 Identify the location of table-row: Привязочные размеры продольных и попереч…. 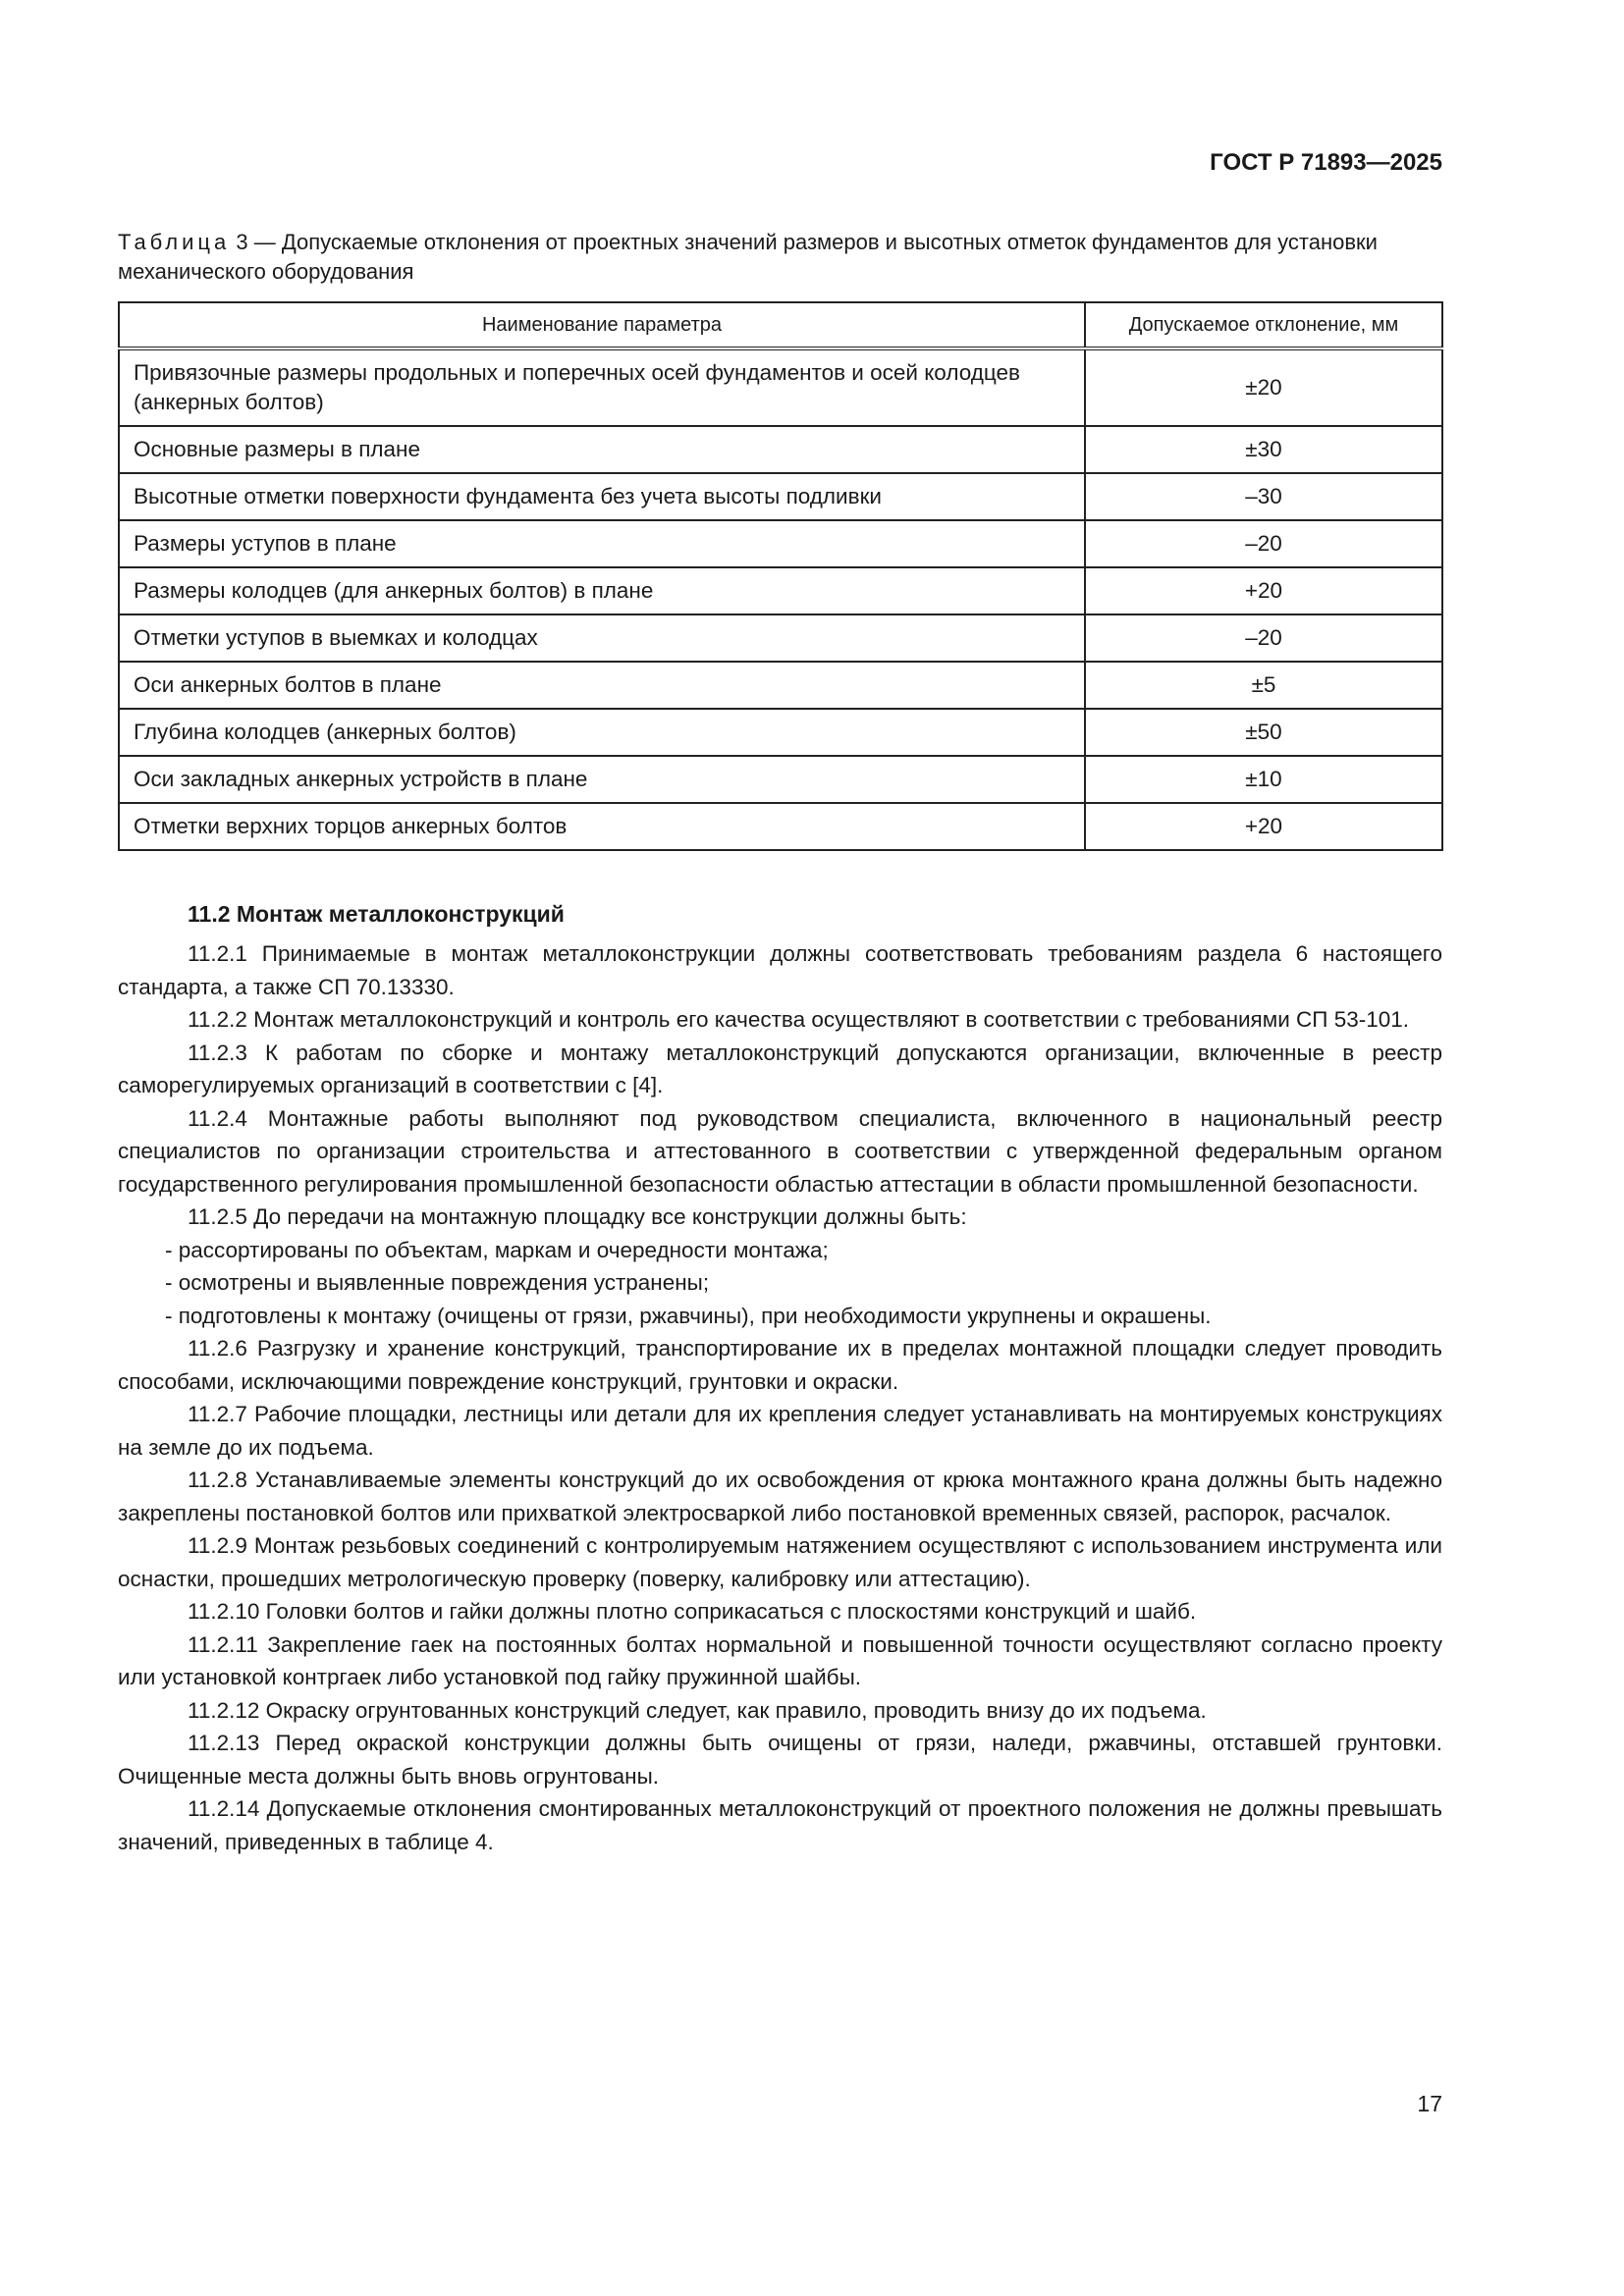
(780, 387).